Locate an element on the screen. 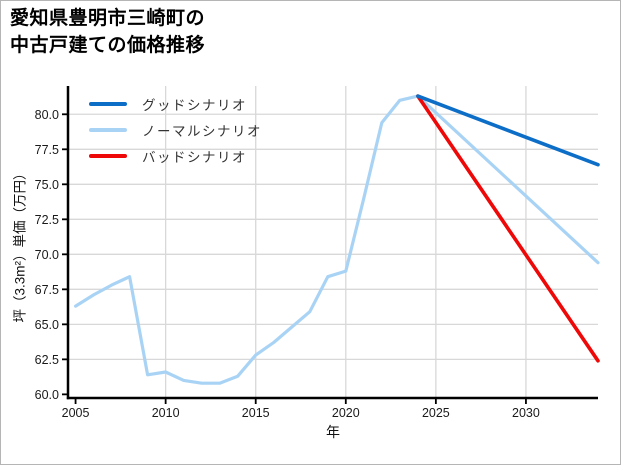 Image resolution: width=621 pixels, height=465 pixels. y-axis-title: 坪（3.3m²）単価（万円） is located at coordinates (20, 244).